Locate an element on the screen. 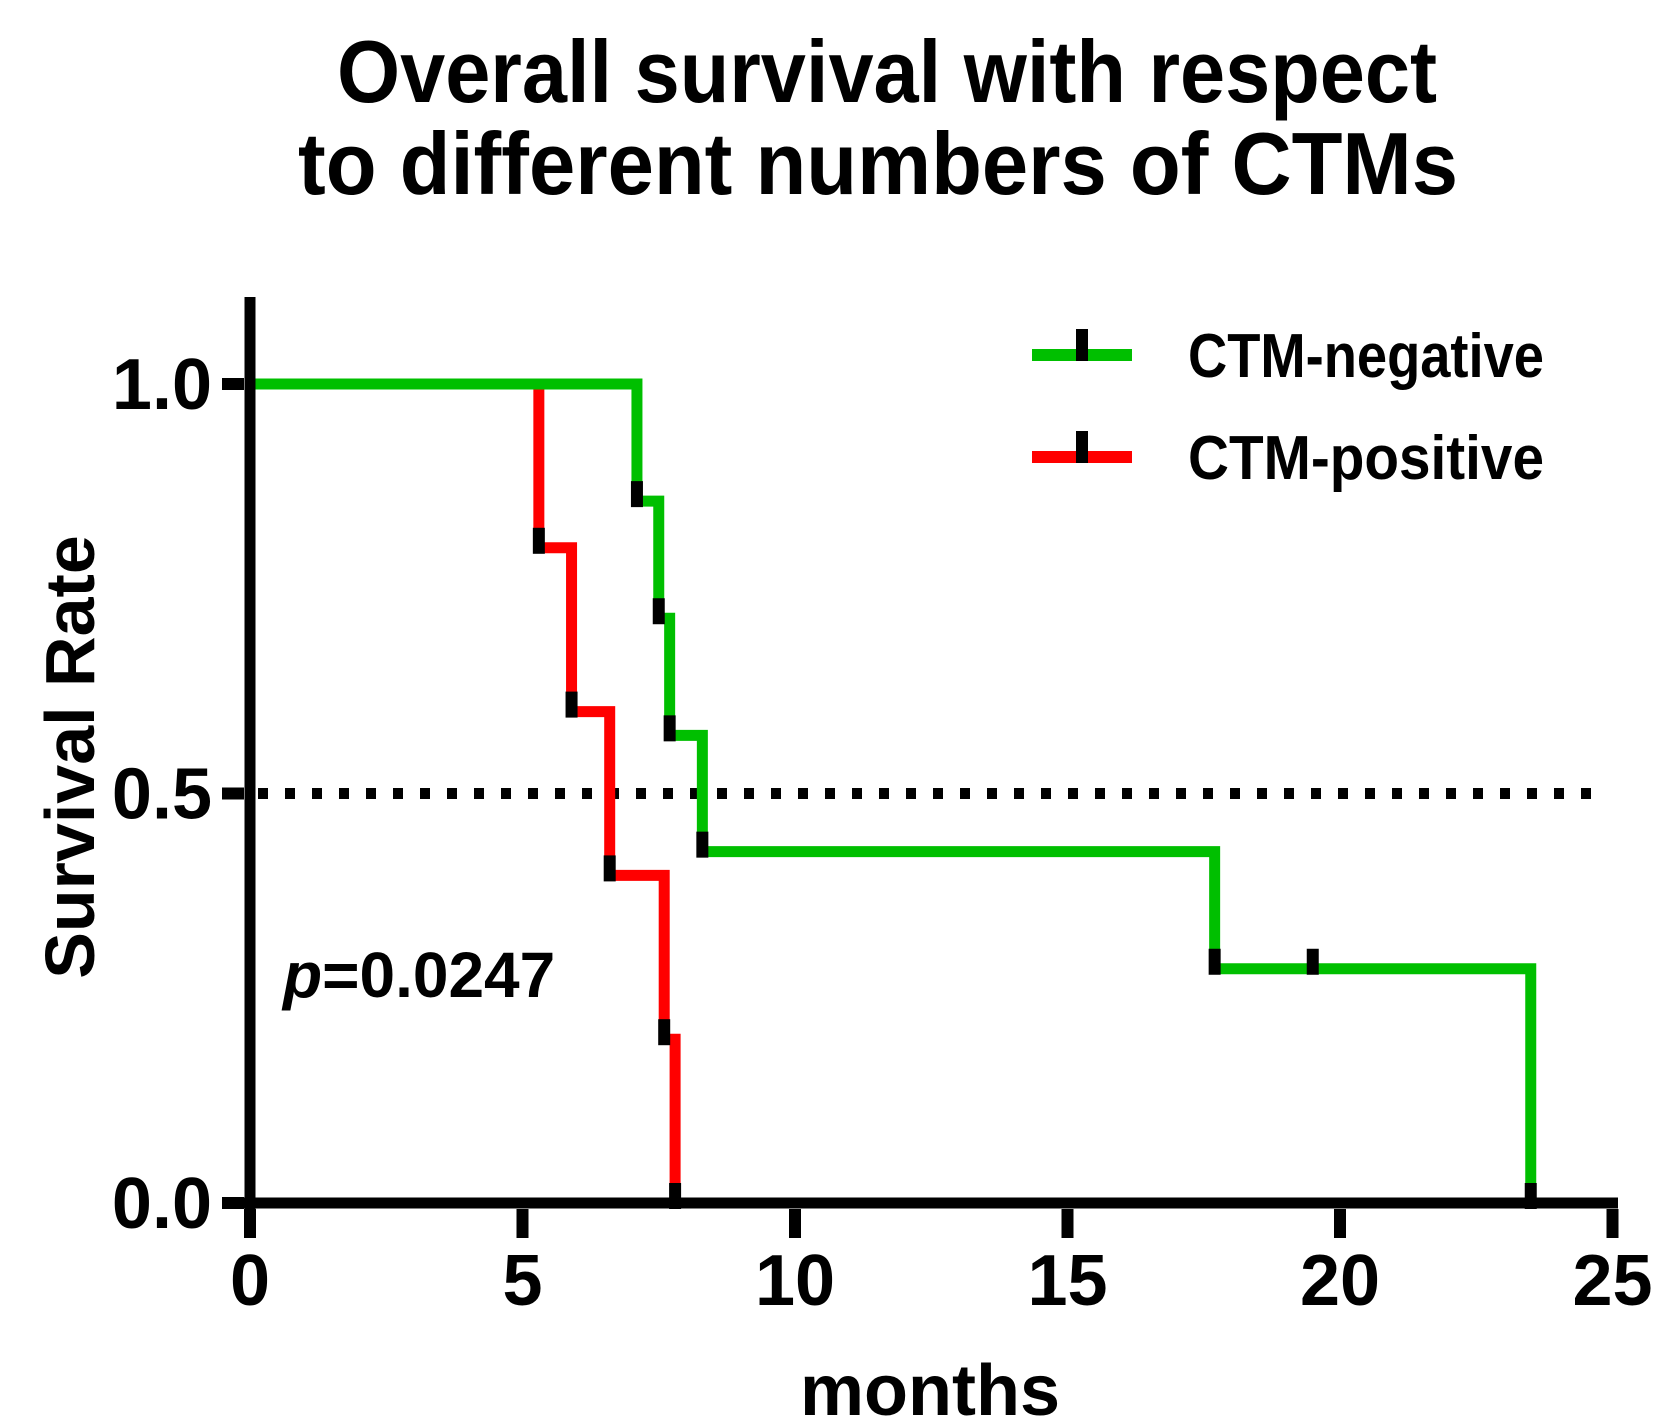 The height and width of the screenshot is (1424, 1664). y-axis-title: Survival Rate is located at coordinates (70, 757).